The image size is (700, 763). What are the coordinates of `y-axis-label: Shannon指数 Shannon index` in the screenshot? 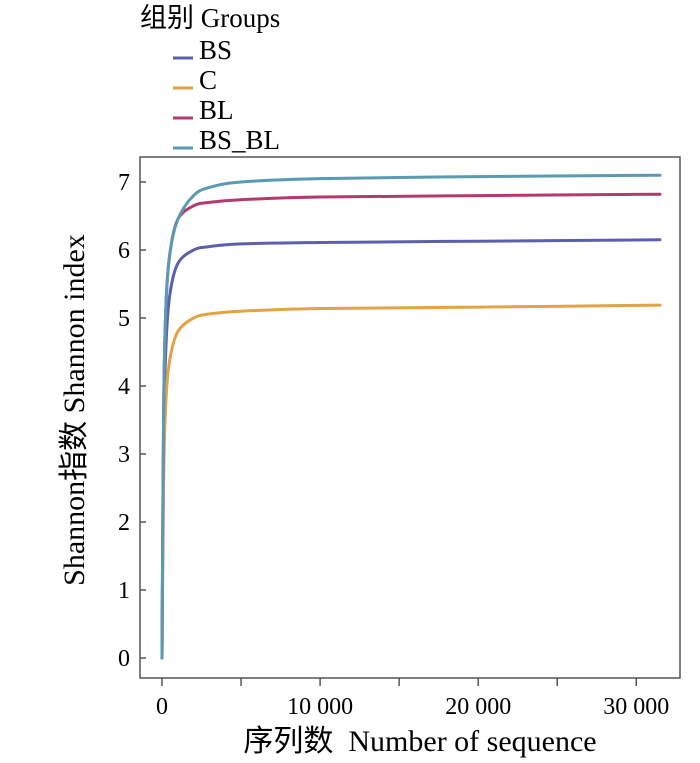 It's located at (74, 410).